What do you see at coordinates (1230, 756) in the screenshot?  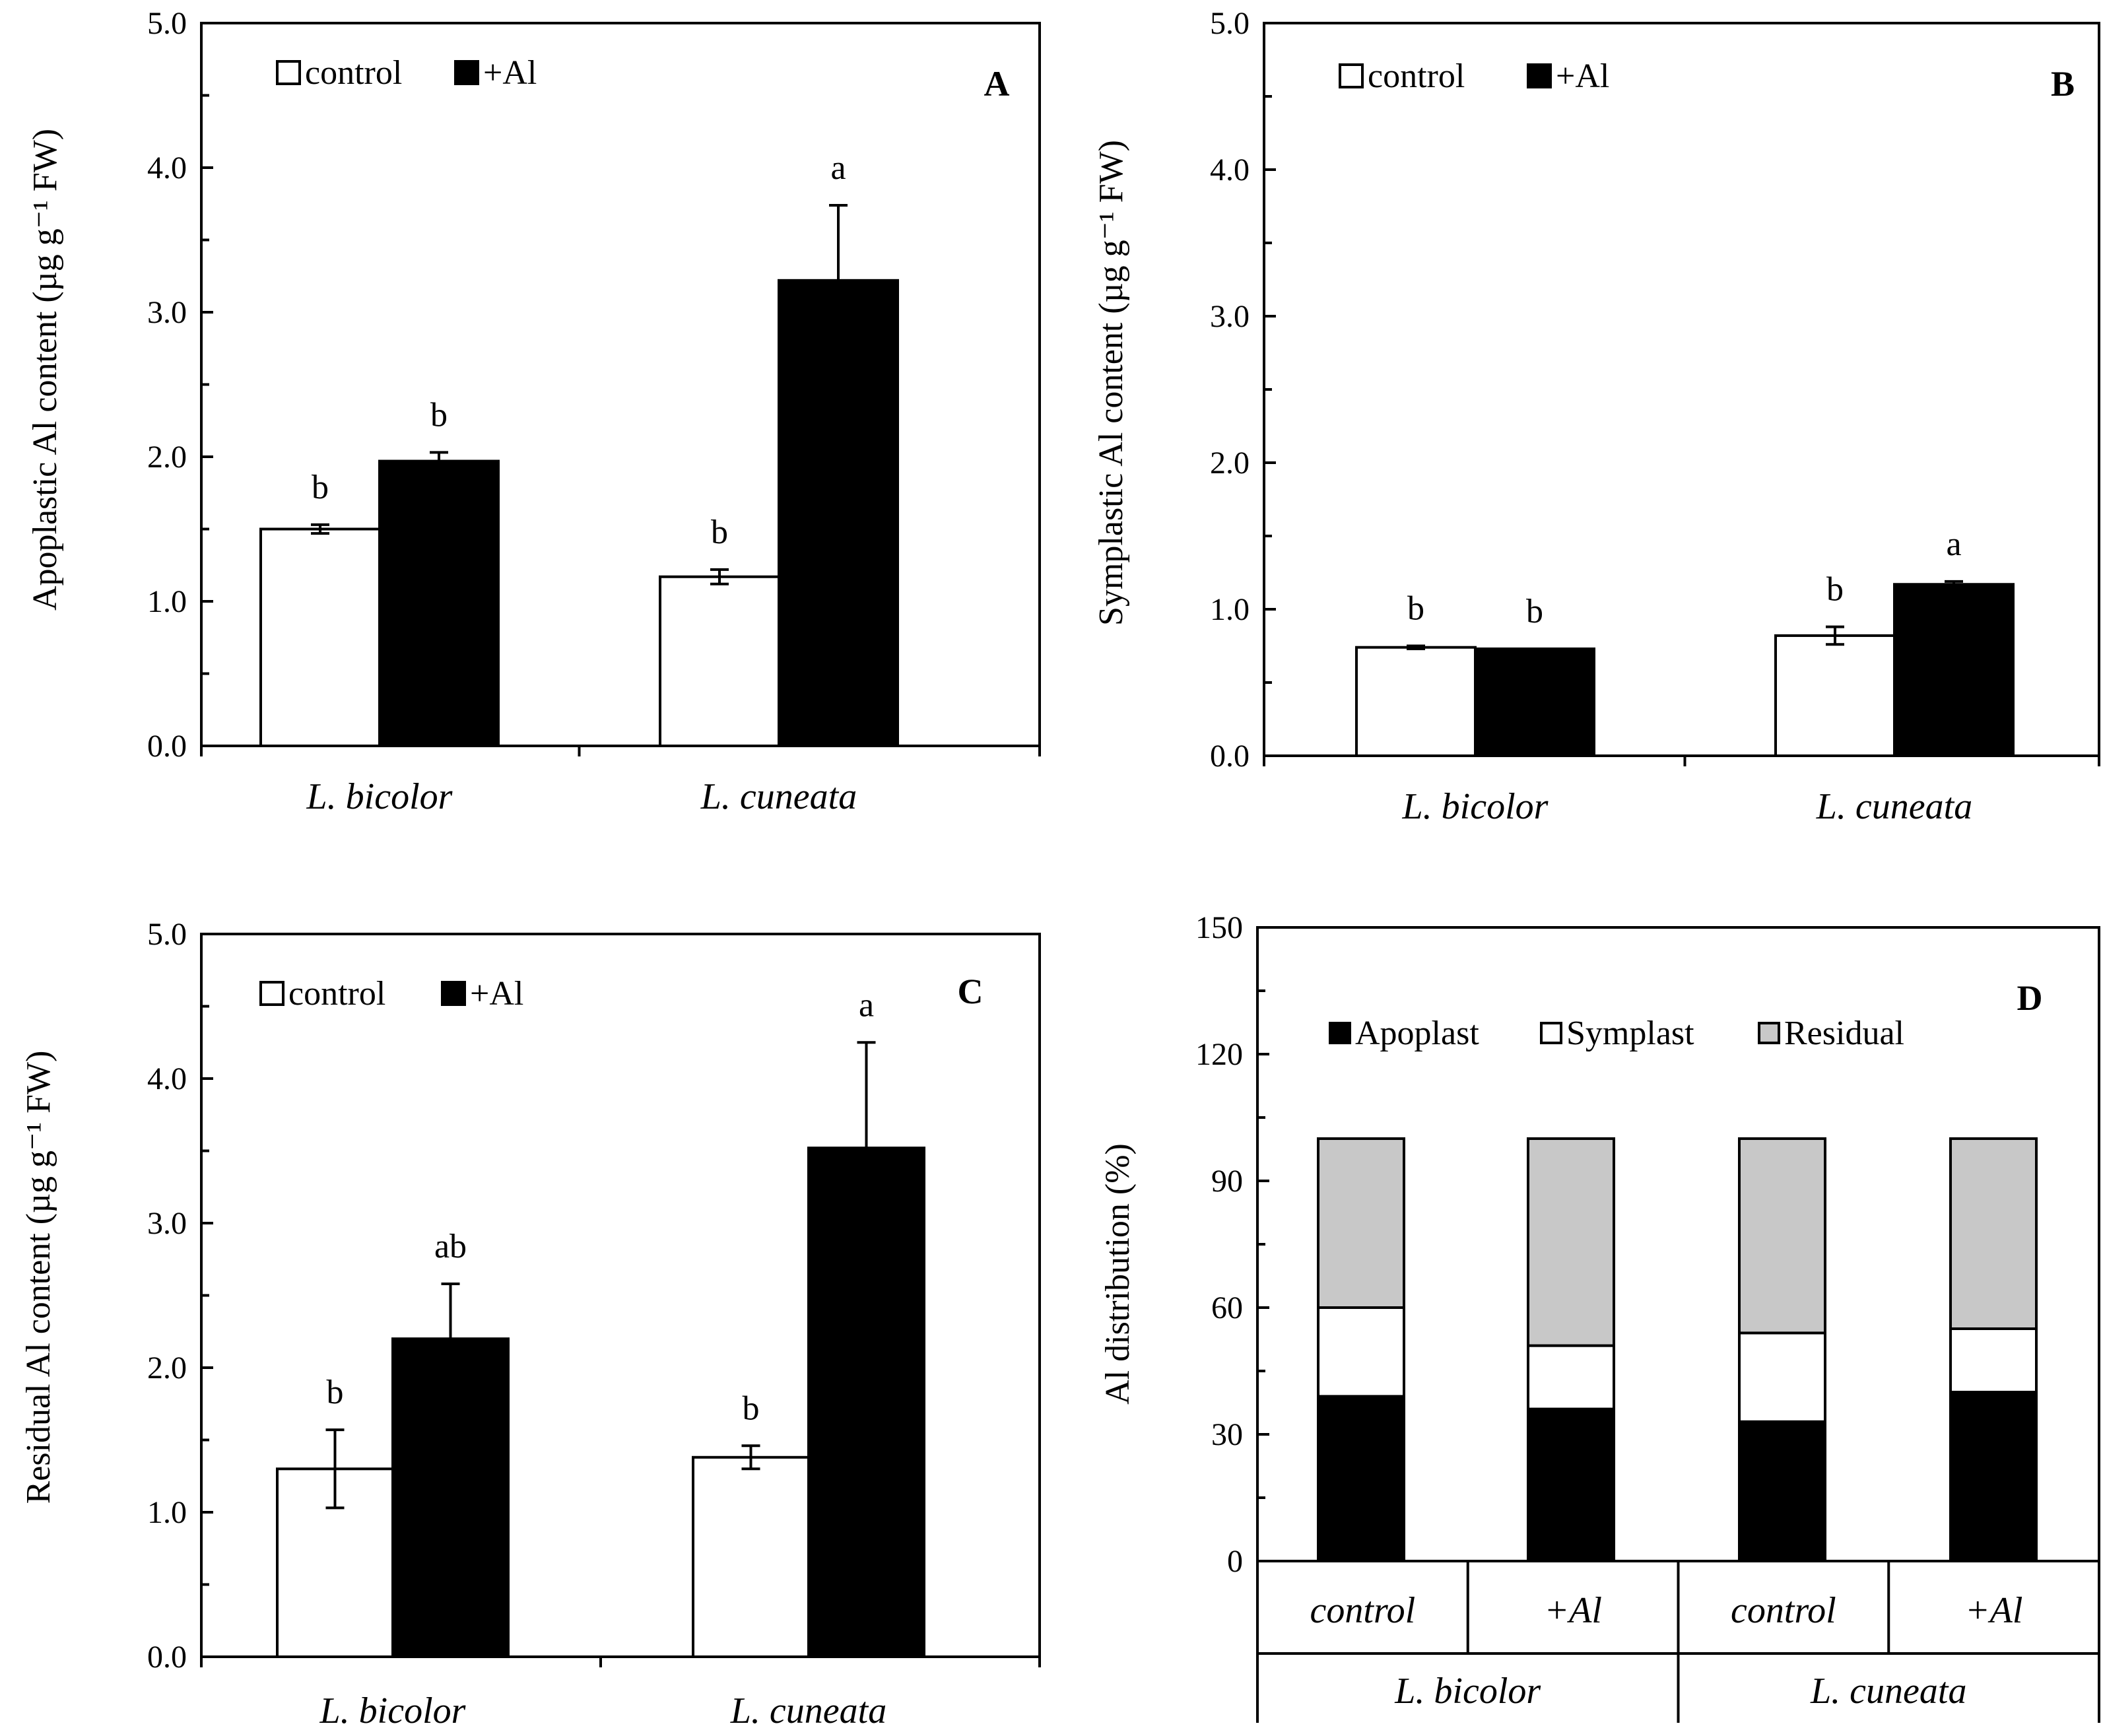 I see `panel-b-y-tick-label: 0.0` at bounding box center [1230, 756].